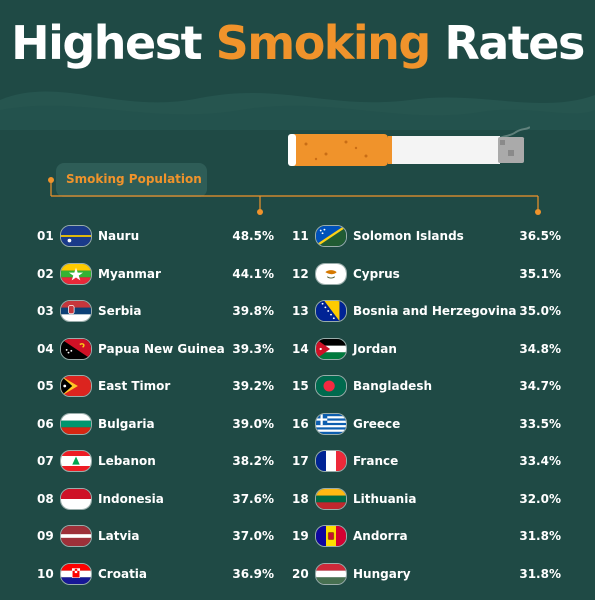 The image size is (595, 600). Describe the element at coordinates (540, 423) in the screenshot. I see `smoking-rate: 33.5%` at that location.